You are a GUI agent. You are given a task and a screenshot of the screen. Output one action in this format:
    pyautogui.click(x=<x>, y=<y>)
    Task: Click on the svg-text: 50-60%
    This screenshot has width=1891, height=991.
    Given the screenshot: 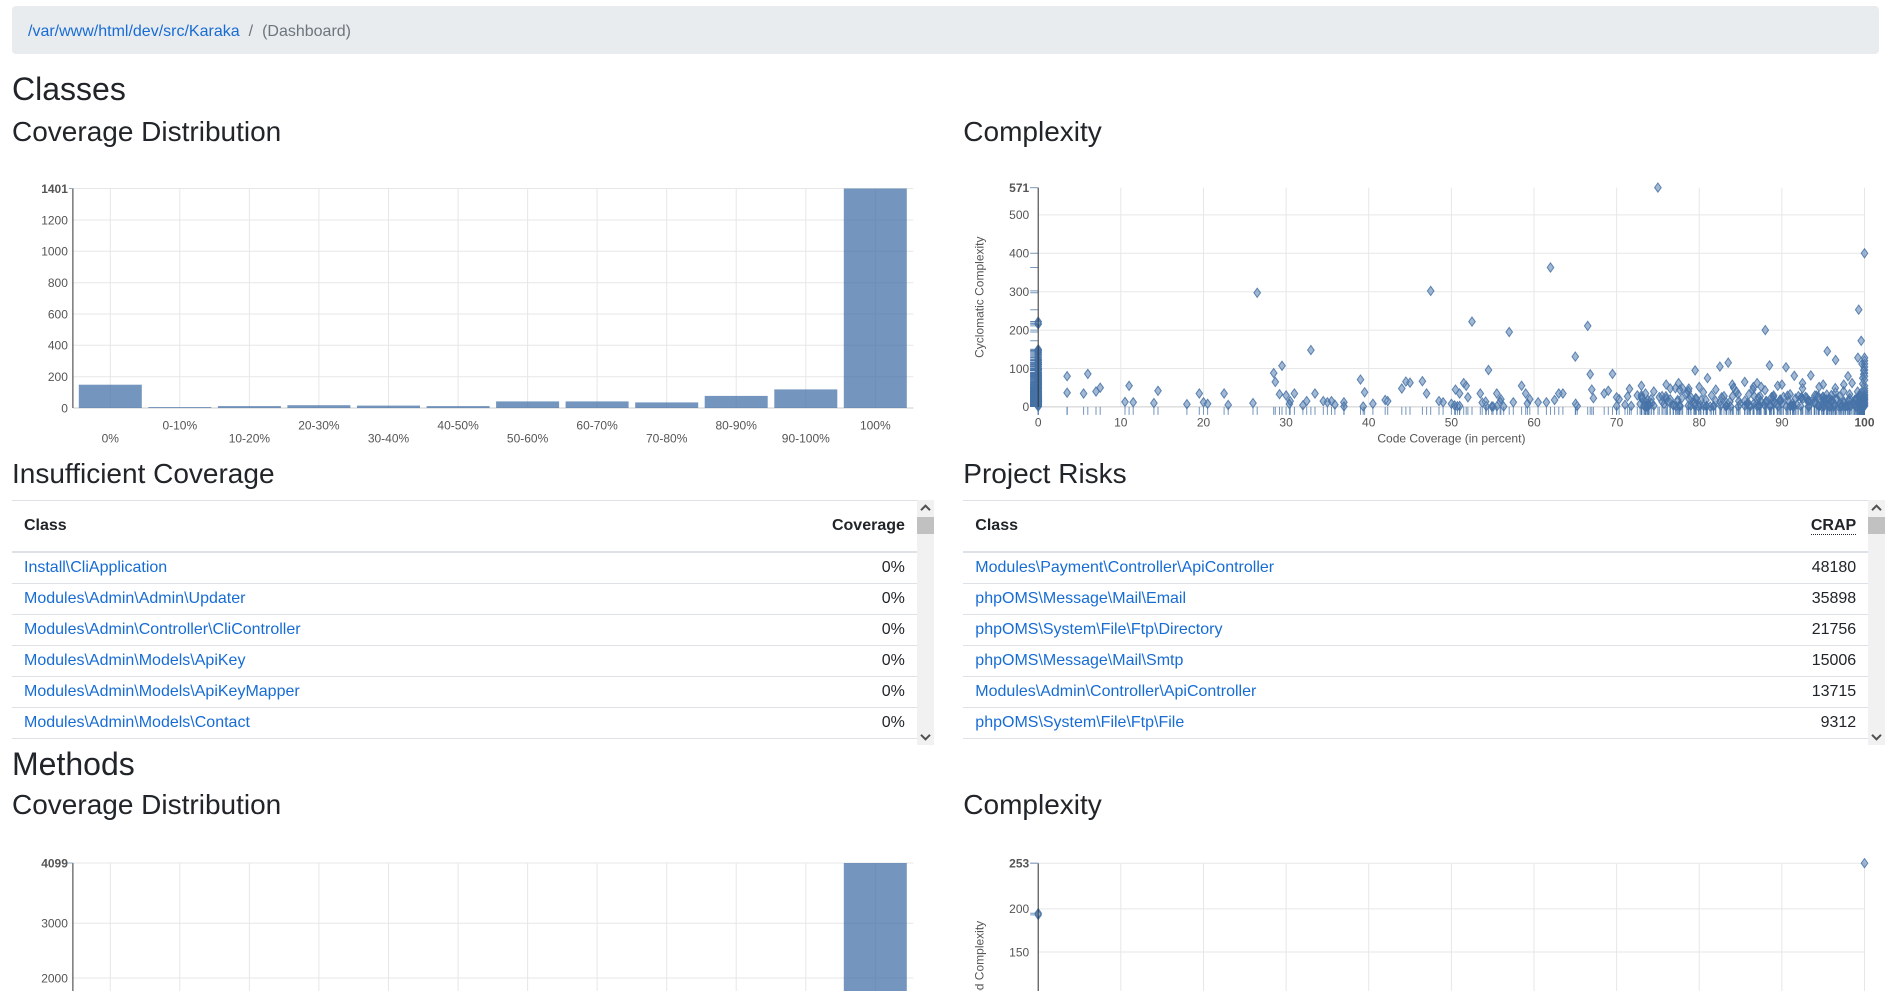 What is the action you would take?
    pyautogui.click(x=528, y=438)
    